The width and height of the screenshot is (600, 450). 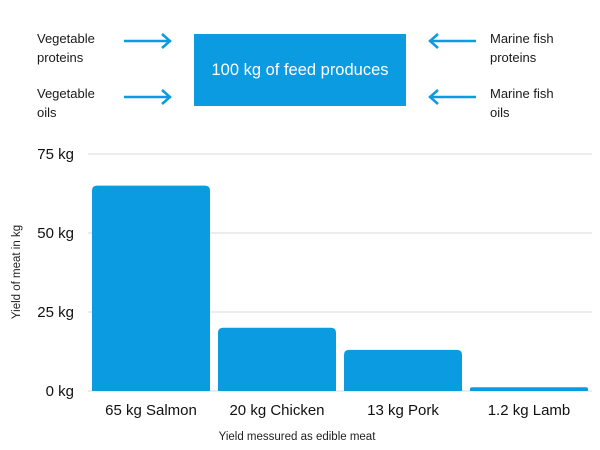 What do you see at coordinates (55, 273) in the screenshot?
I see `y-axis-ticks: 0 kg 25 kg 50 kg 75 kg` at bounding box center [55, 273].